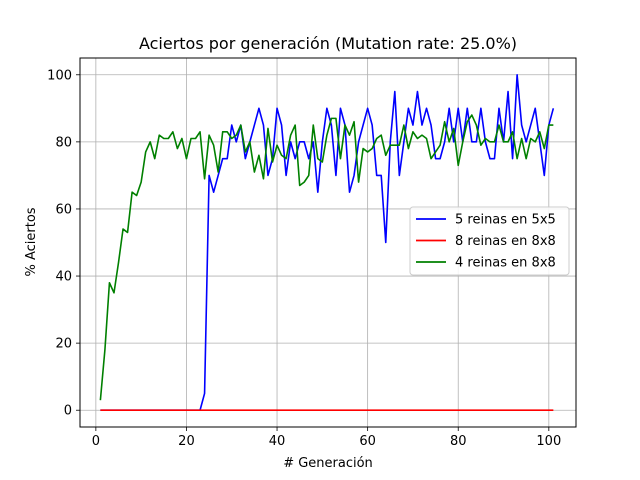  I want to click on x-tick-label: 80, so click(458, 441).